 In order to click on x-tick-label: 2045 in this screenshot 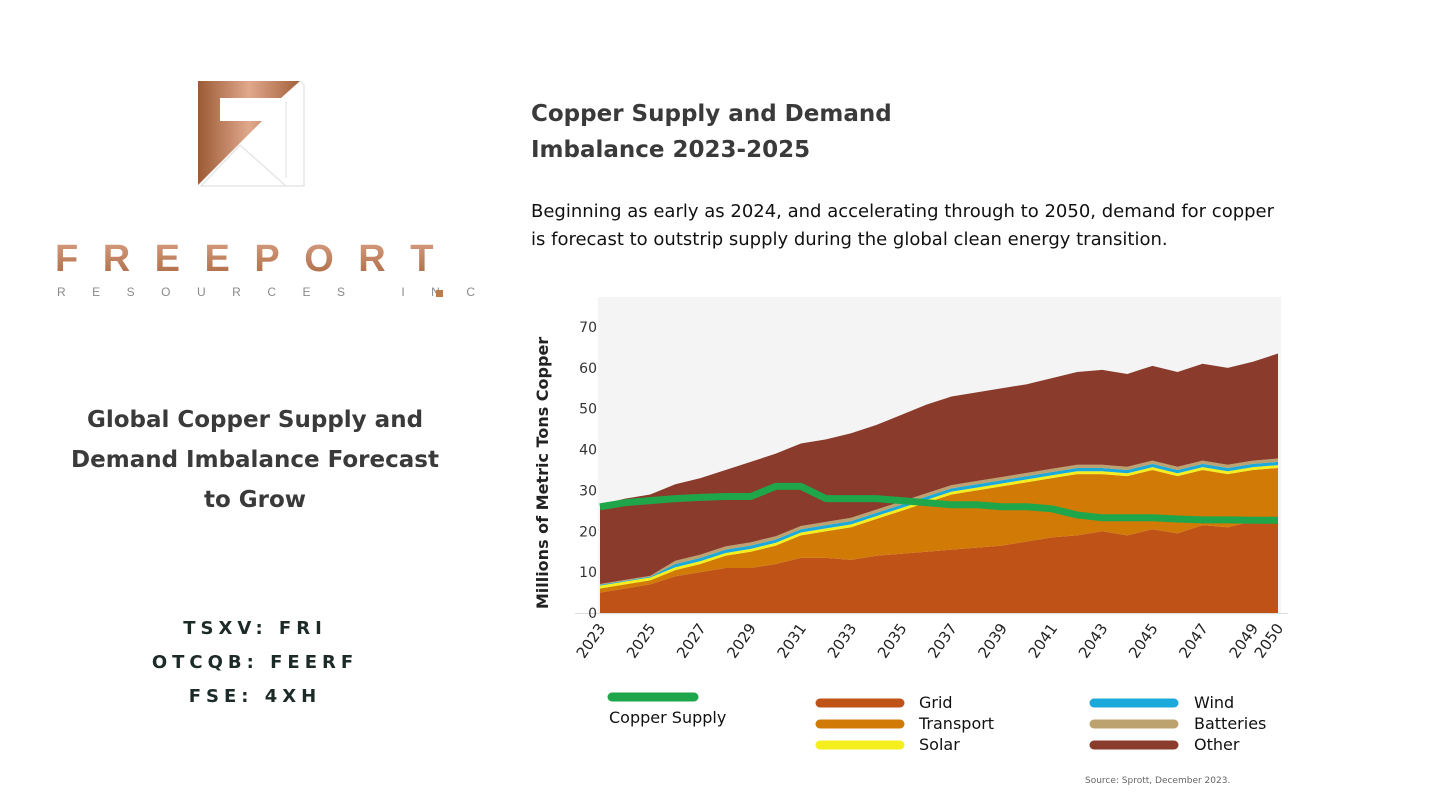, I will do `click(1143, 641)`.